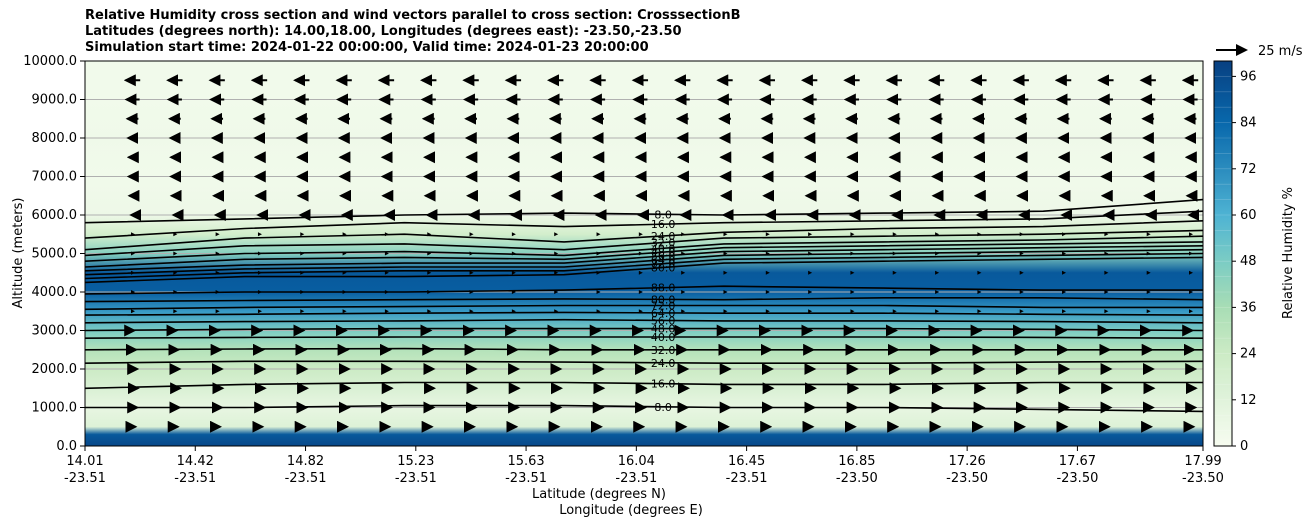  I want to click on colorbar-tick-label: 84, so click(1248, 123).